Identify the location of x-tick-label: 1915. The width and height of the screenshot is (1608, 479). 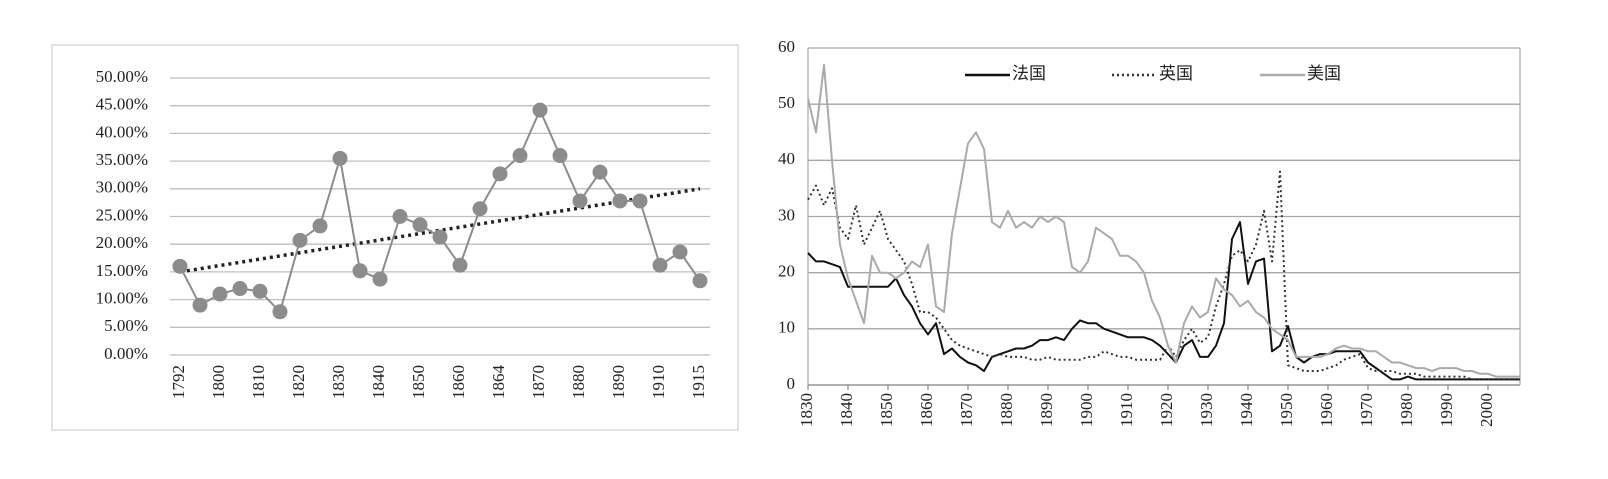
(698, 382).